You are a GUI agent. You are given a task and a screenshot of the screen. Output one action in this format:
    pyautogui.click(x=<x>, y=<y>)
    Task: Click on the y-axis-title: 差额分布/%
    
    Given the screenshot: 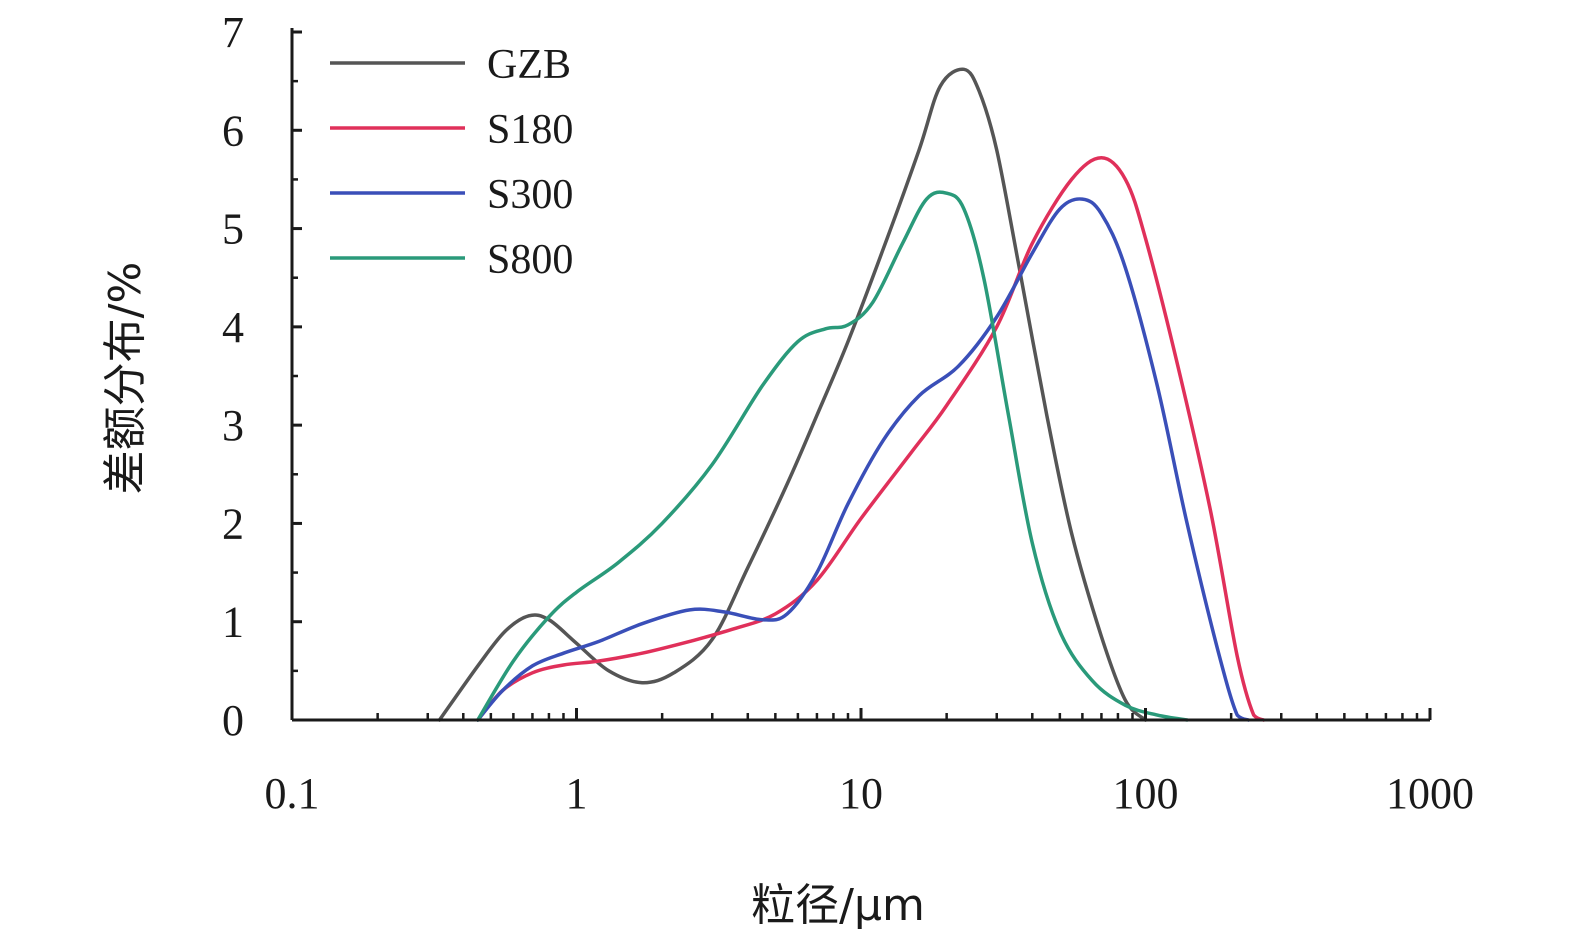 What is the action you would take?
    pyautogui.click(x=125, y=378)
    